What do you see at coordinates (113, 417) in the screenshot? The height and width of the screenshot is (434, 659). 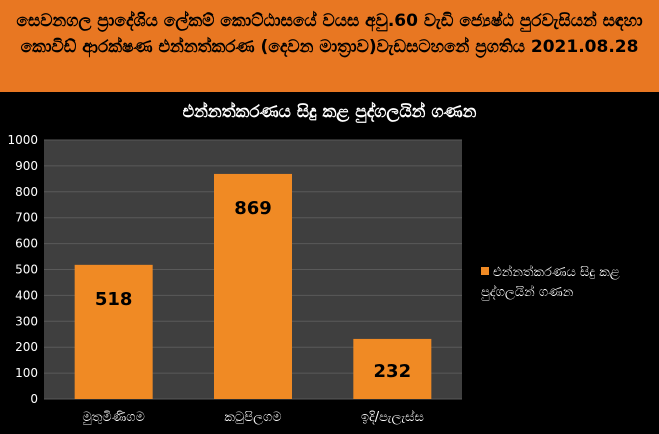 I see `x-tick-label: මුතුමිණිගම` at bounding box center [113, 417].